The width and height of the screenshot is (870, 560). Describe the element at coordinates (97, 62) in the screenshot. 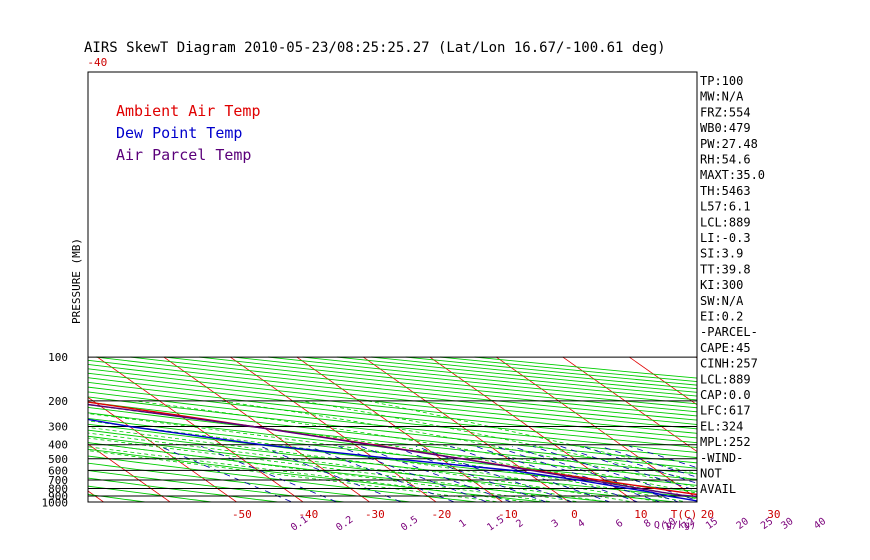

I see `top-temp-tick-label: -40` at that location.